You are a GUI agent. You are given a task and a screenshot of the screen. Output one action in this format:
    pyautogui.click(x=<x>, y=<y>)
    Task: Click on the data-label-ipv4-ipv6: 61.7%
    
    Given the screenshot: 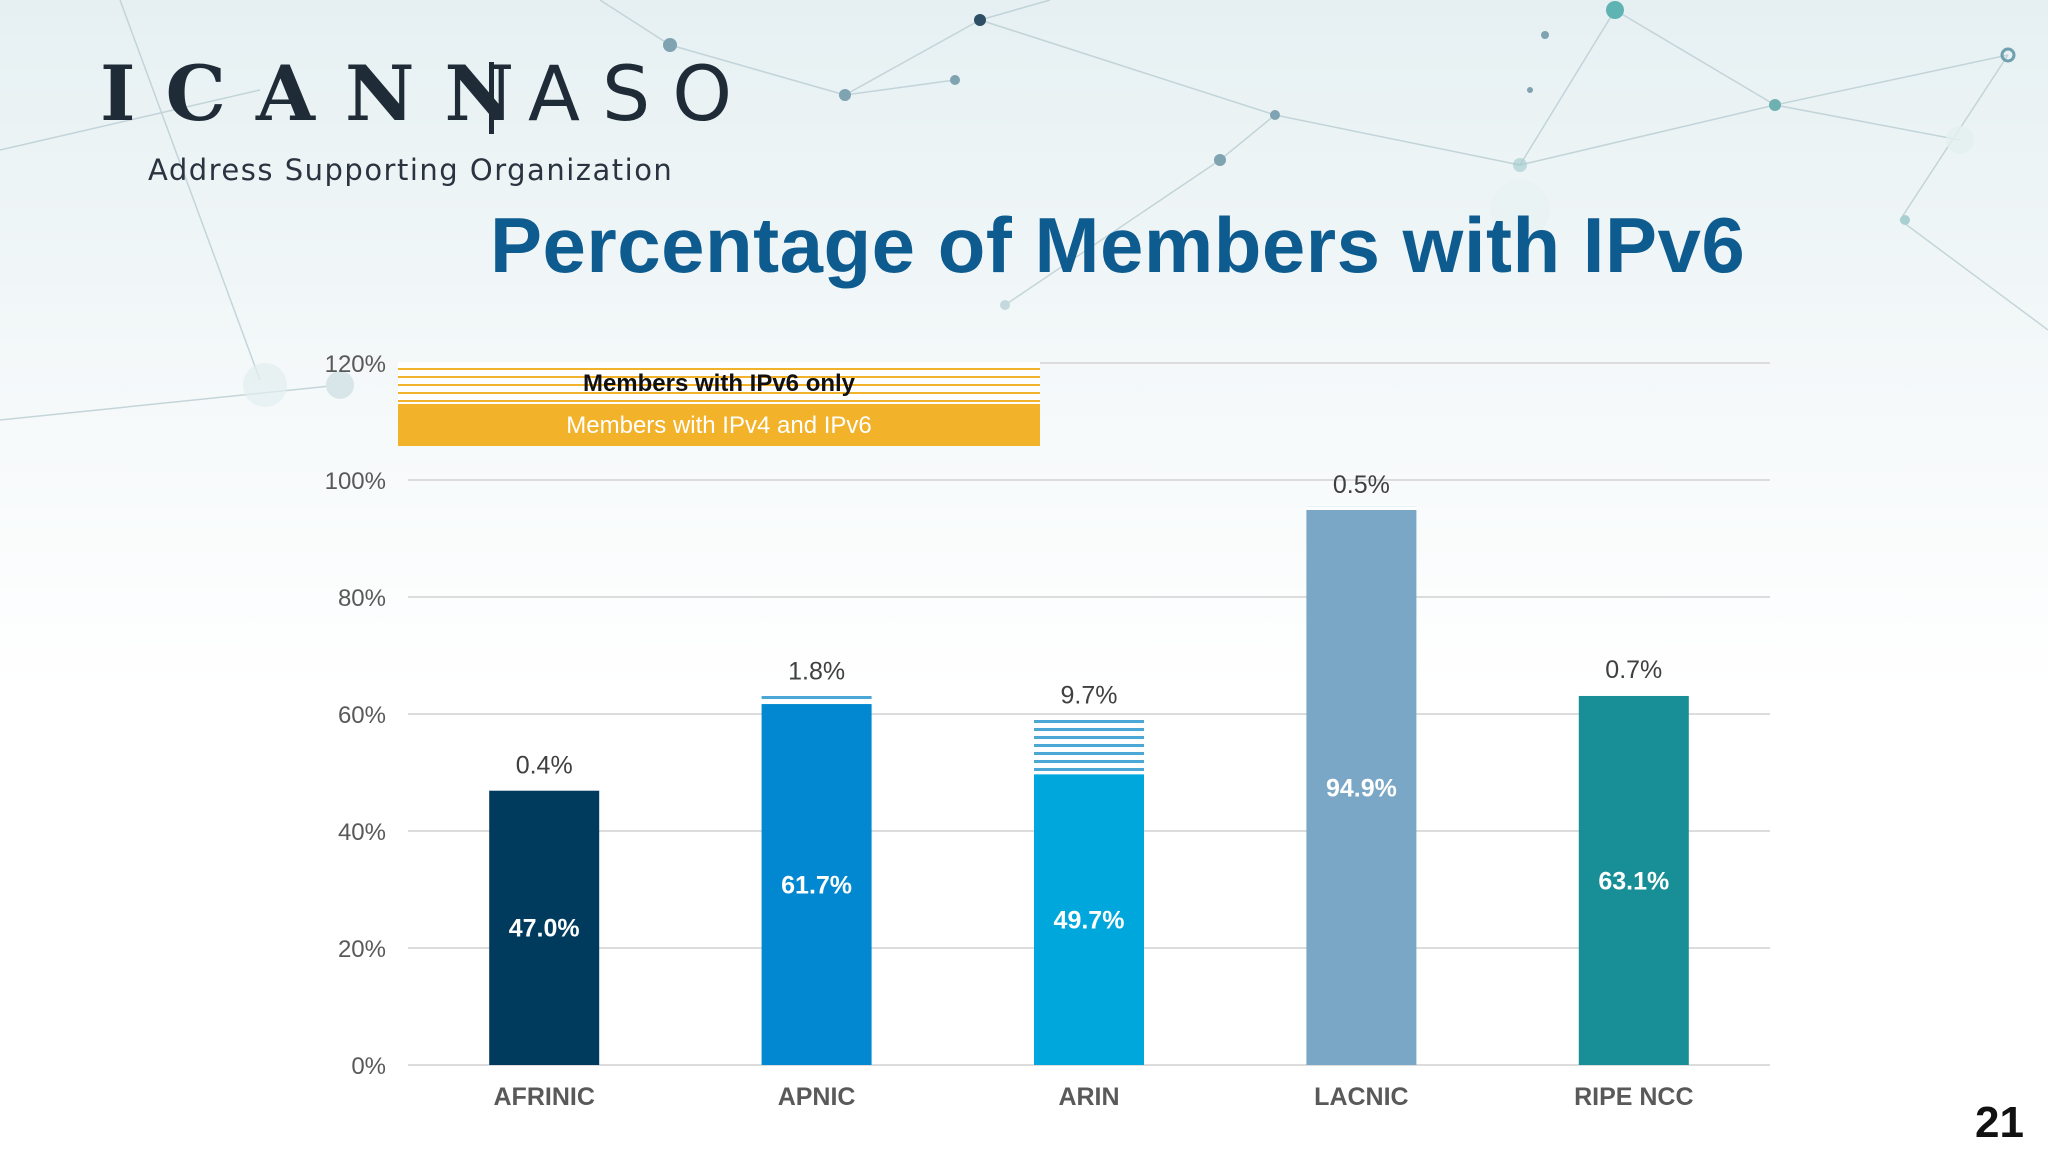 What is the action you would take?
    pyautogui.click(x=816, y=886)
    